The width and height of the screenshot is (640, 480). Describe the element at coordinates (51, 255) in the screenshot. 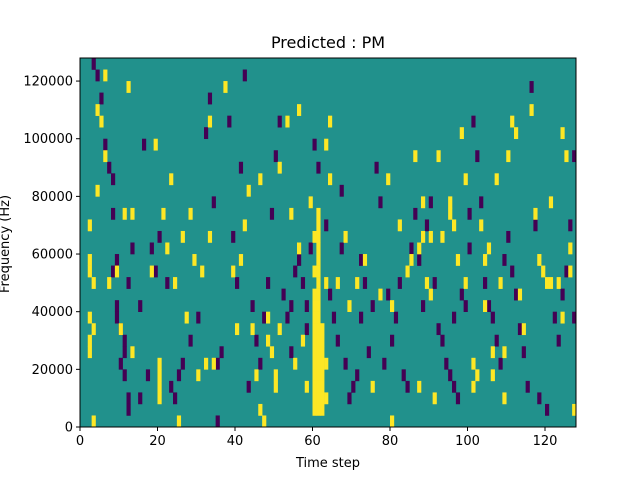

I see `y-axis-ticks: 0 20000 40000 60000 80000 100000 120000` at that location.